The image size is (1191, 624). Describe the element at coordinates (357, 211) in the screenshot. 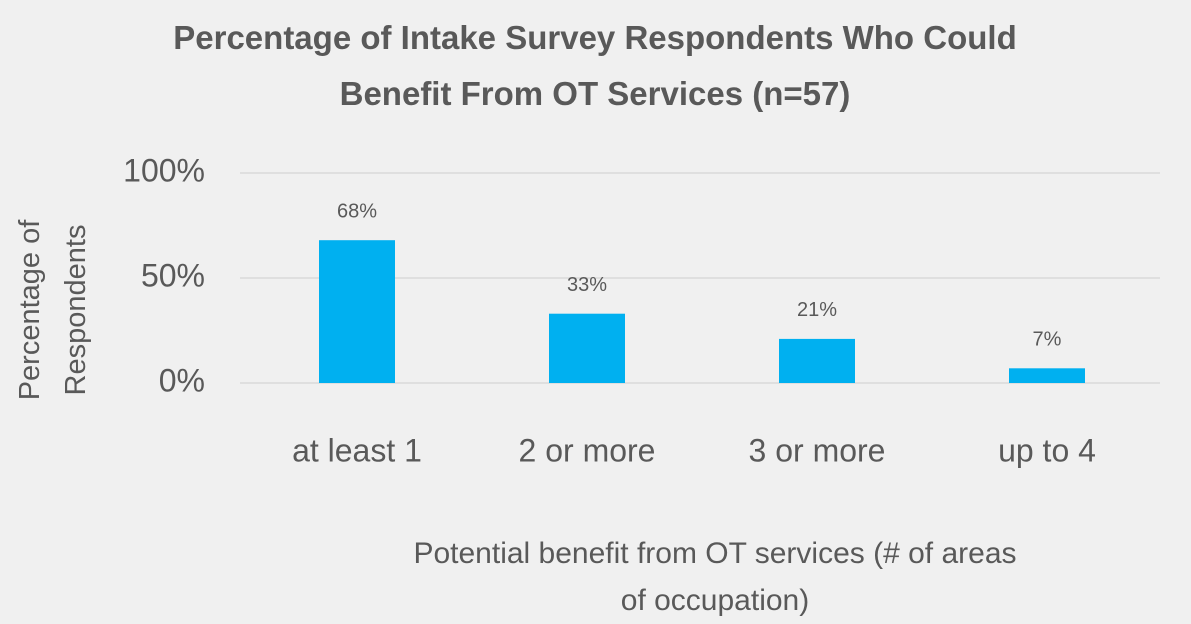

I see `value-label: 68%` at that location.